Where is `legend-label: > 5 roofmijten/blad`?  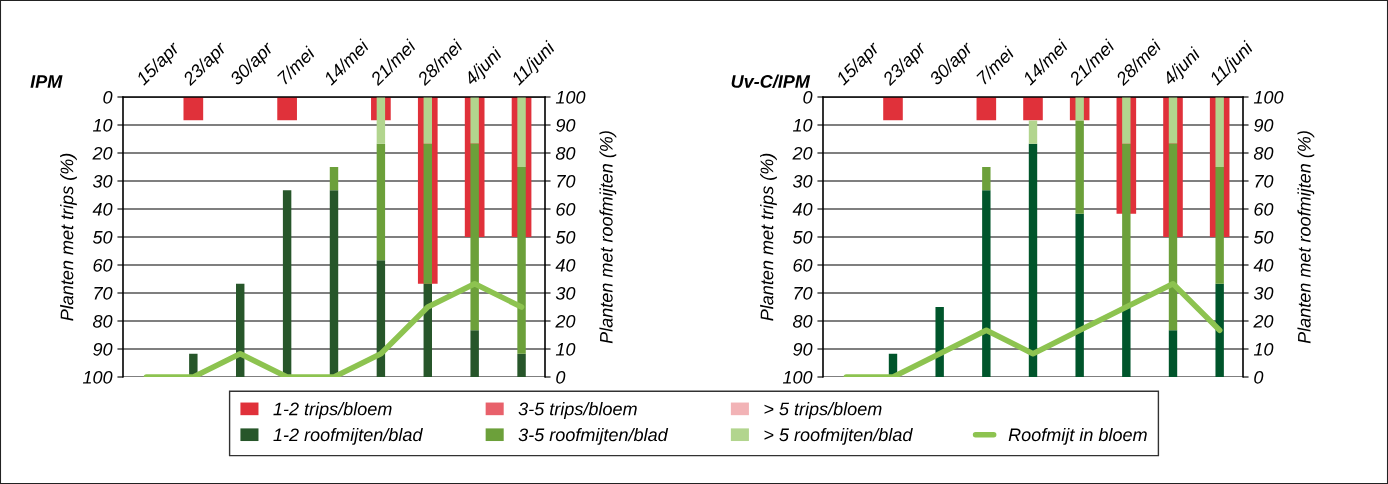 legend-label: > 5 roofmijten/blad is located at coordinates (838, 436).